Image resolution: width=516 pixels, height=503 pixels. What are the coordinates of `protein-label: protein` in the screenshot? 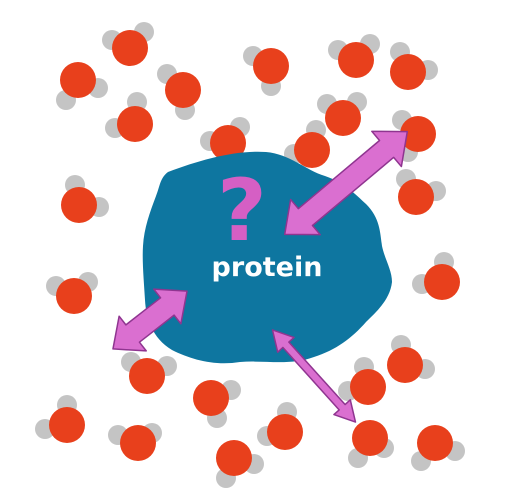 It's located at (267, 267).